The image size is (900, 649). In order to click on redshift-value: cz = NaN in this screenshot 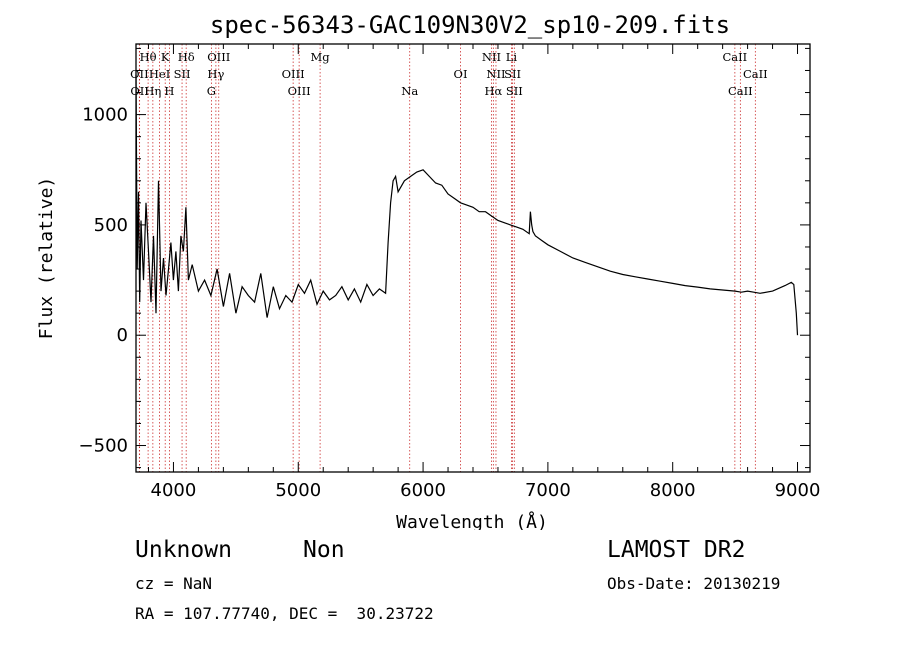, I will do `click(174, 583)`.